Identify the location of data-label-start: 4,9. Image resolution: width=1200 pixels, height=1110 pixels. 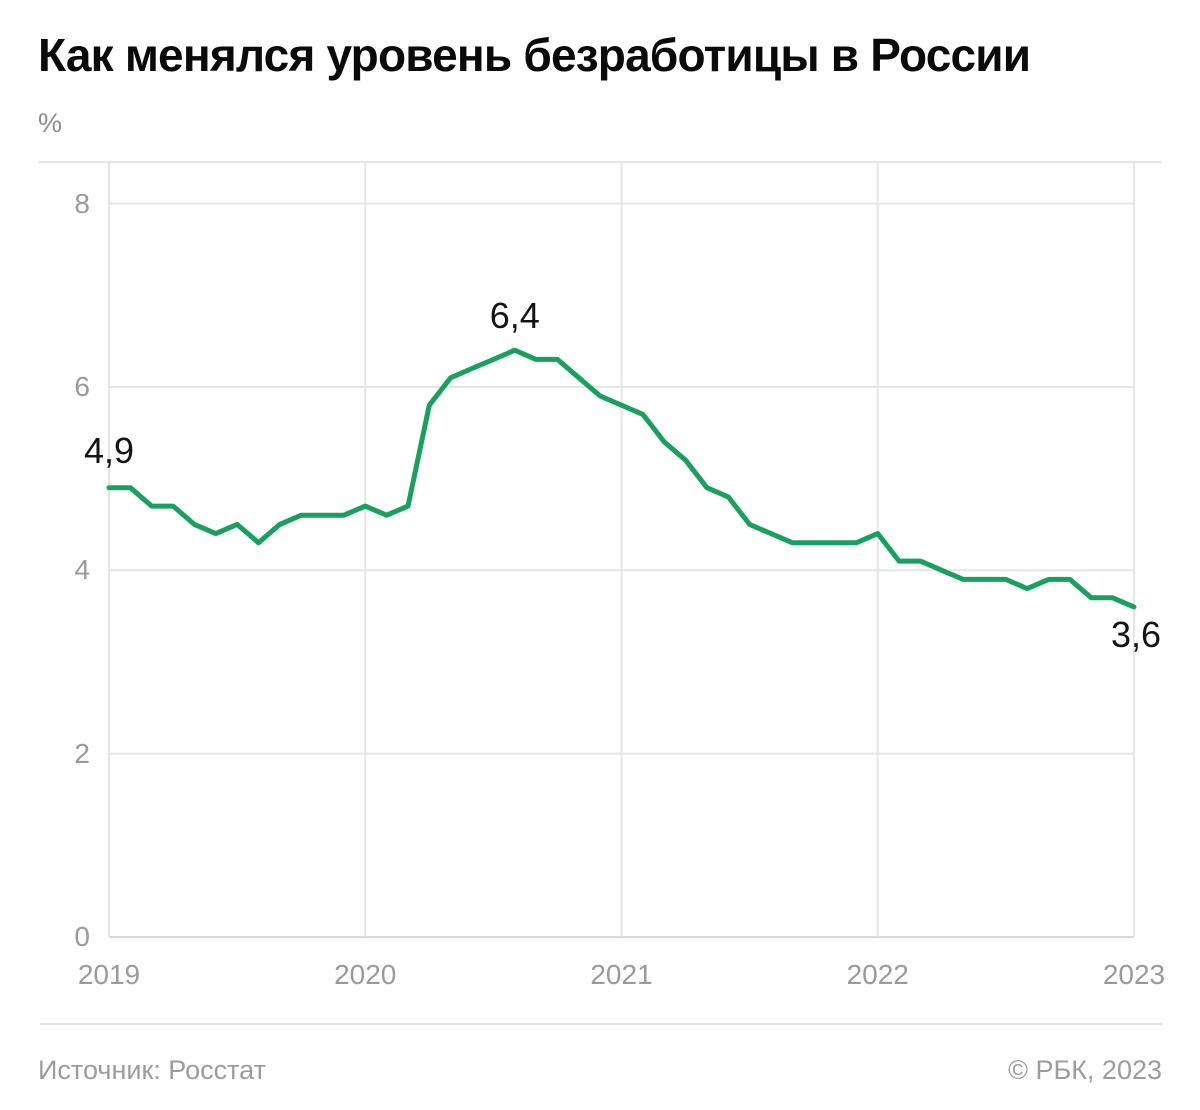
(109, 450).